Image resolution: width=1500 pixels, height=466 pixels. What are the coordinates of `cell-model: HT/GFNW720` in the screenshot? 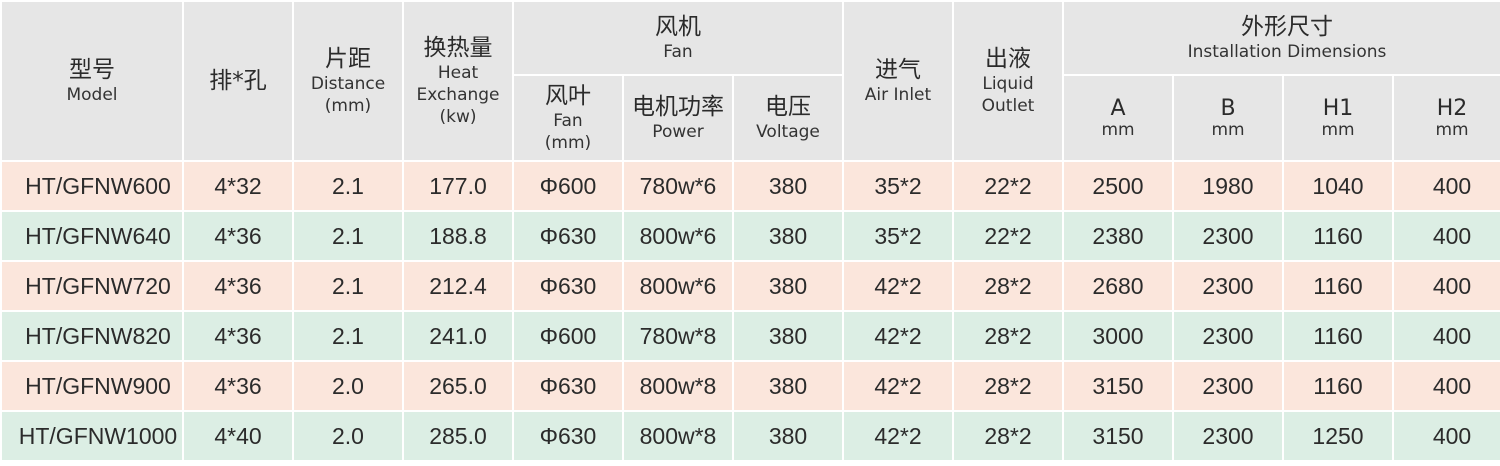 It's located at (92, 286).